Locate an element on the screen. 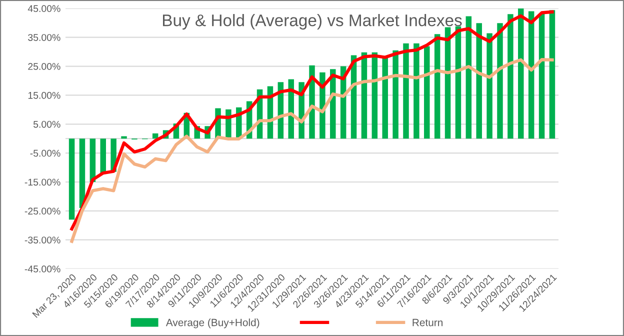 Image resolution: width=624 pixels, height=336 pixels. chart-title: Buy & Hold (Average) vs Market Indexes is located at coordinates (312, 22).